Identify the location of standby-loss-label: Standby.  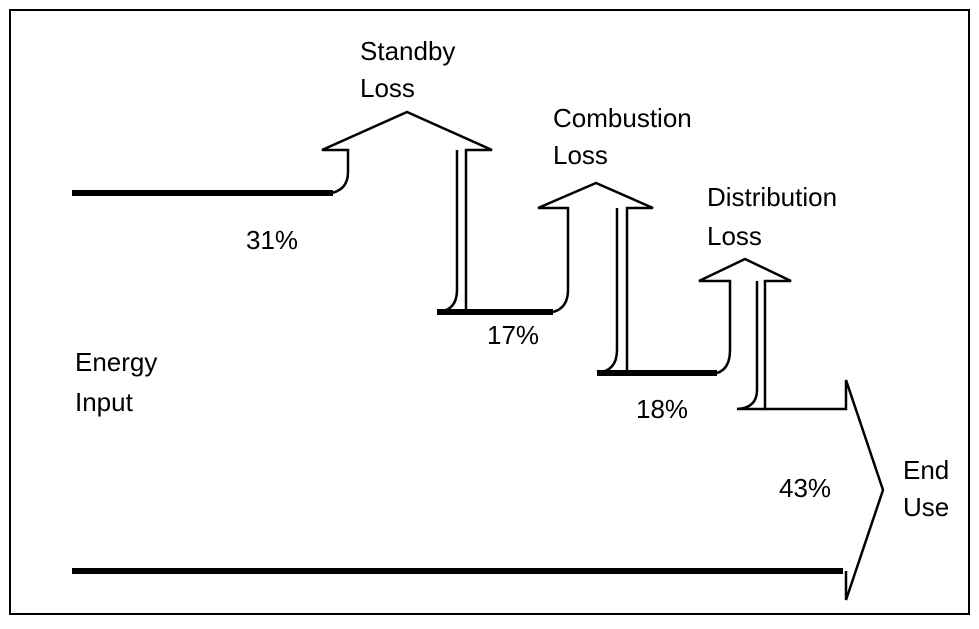
(407, 51).